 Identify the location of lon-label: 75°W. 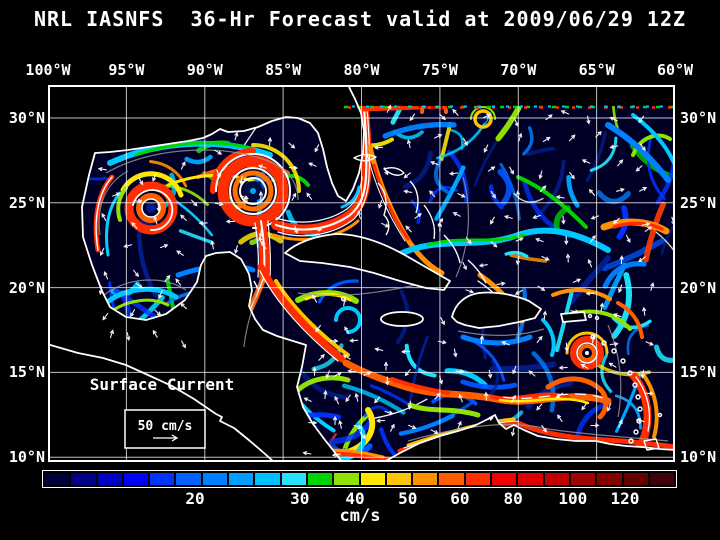
(439, 70).